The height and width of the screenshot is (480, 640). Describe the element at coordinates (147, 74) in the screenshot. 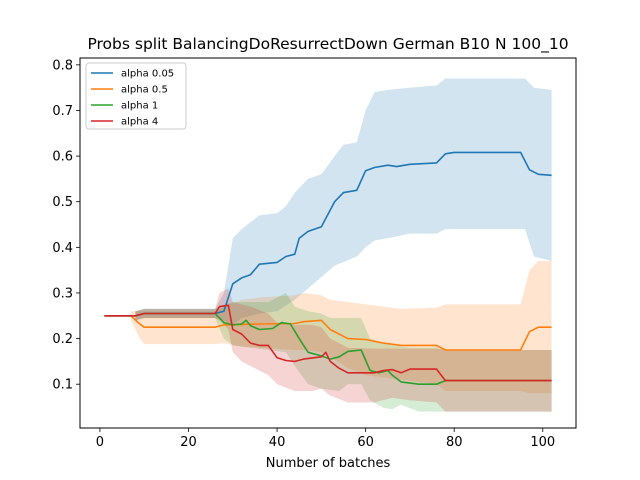

I see `legend-label-1: alpha 0.05` at that location.